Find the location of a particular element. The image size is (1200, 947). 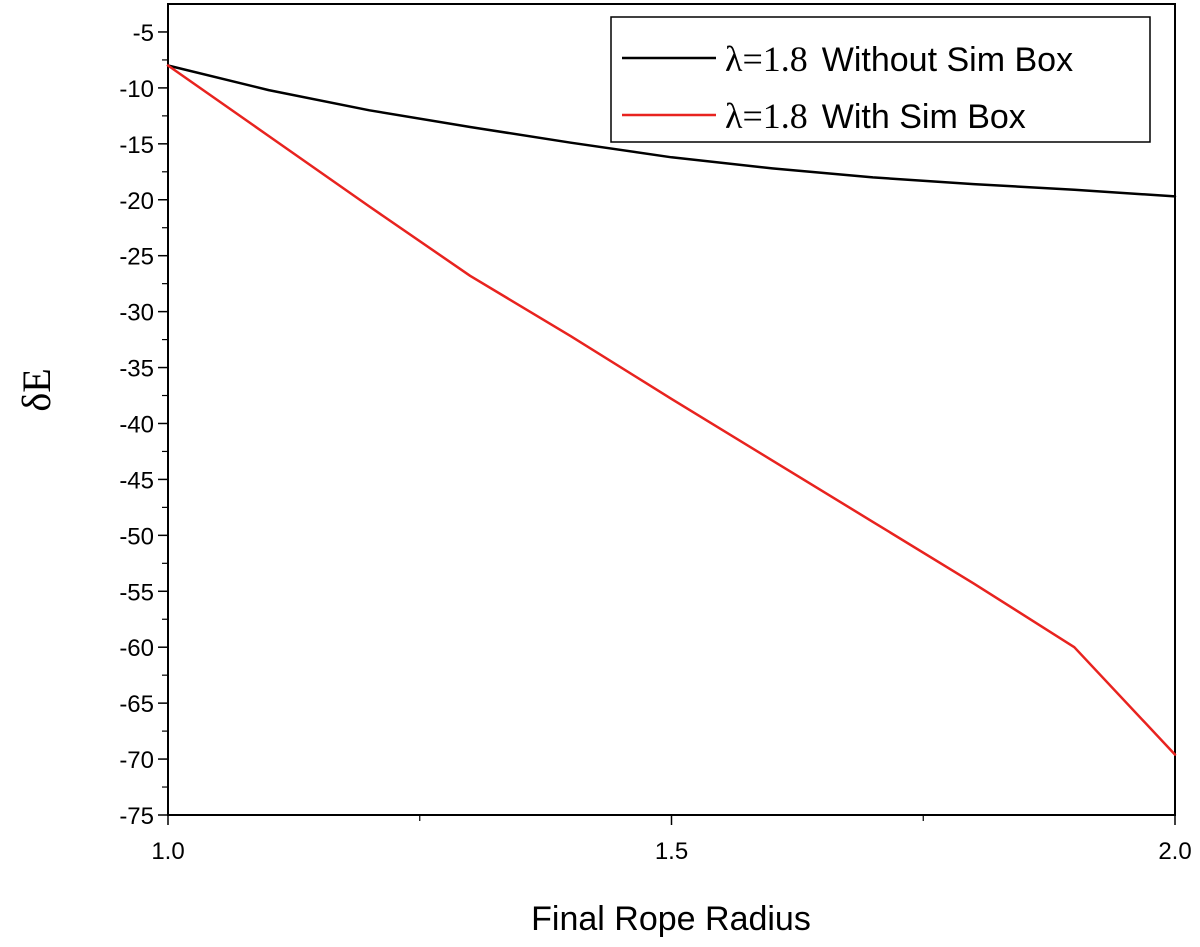

y-tick-label: -40 is located at coordinates (136, 424).